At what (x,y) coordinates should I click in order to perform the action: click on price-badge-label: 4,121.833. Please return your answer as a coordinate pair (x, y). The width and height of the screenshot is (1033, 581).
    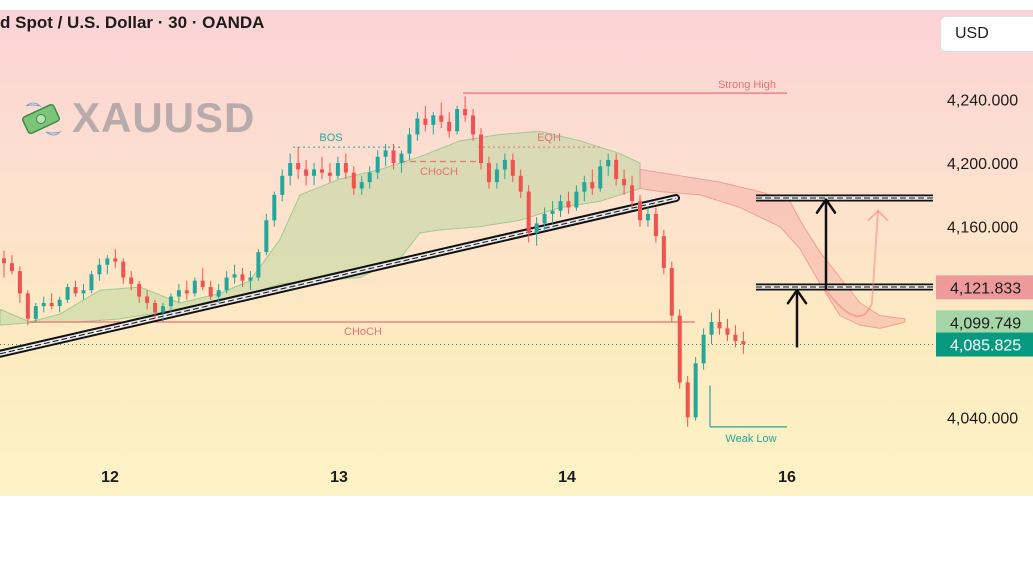
    Looking at the image, I should click on (985, 288).